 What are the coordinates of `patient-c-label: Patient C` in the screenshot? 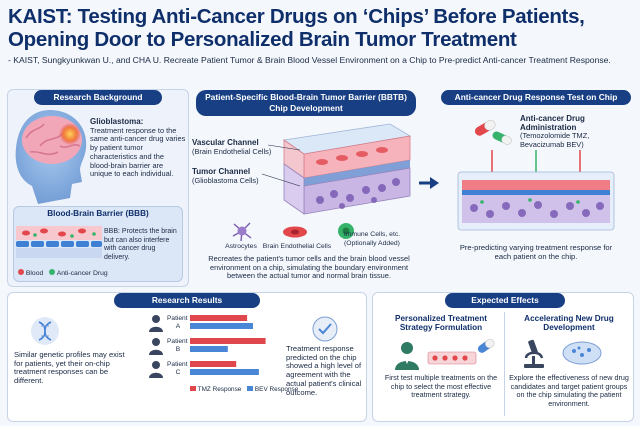 It's located at (178, 369).